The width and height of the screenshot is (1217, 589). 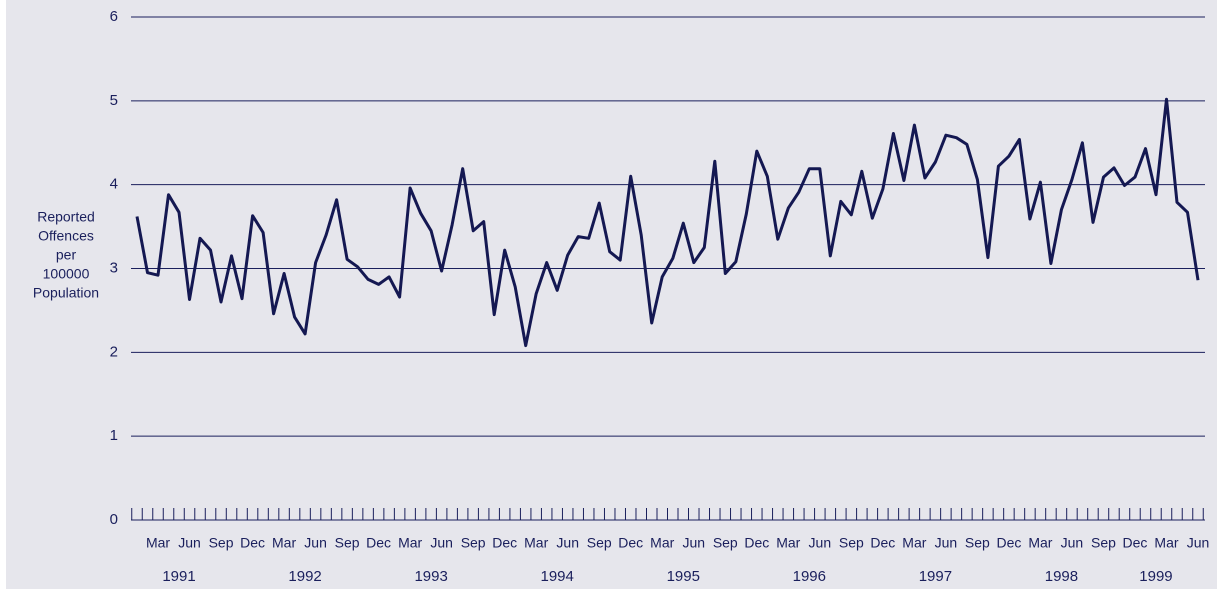 I want to click on y-axis-label: Reported, so click(x=66, y=217).